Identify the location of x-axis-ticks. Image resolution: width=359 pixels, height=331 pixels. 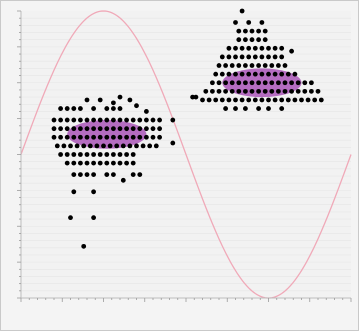
(186, 300).